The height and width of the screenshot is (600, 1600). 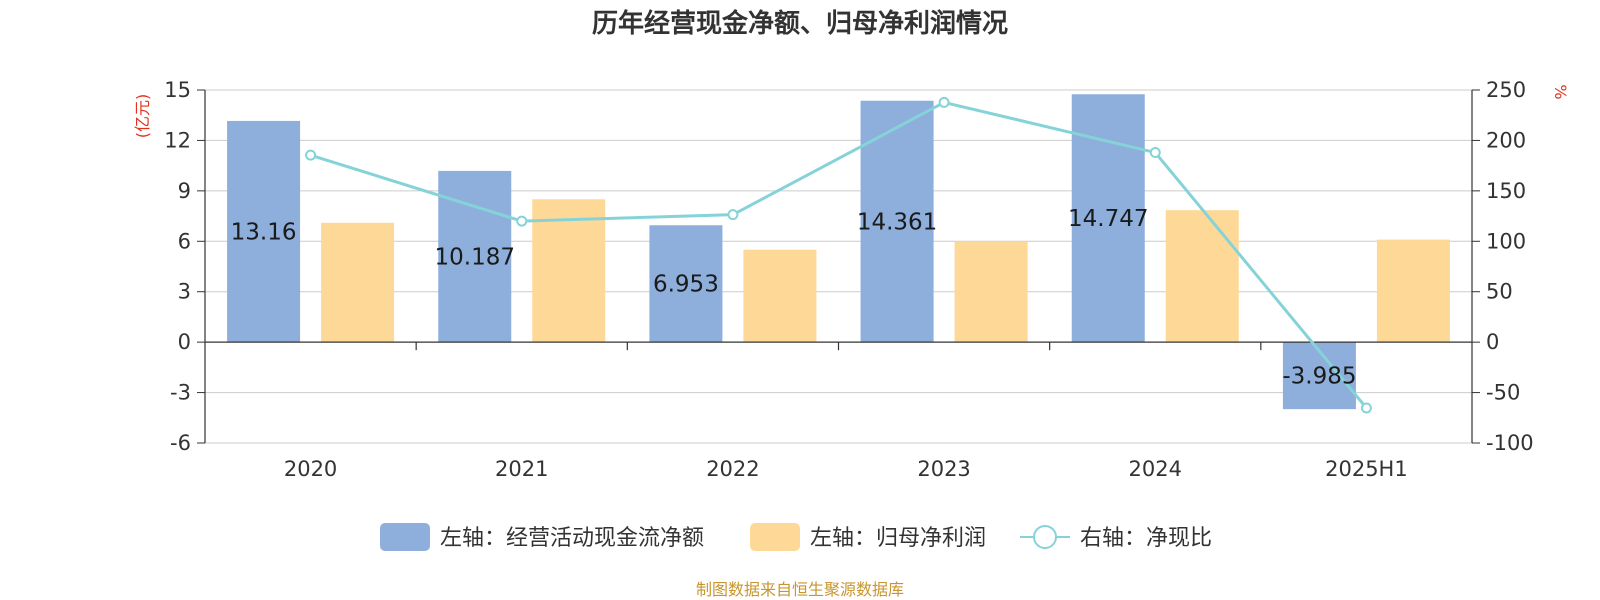 I want to click on cash-flow-data-label: -3.985, so click(x=1319, y=377).